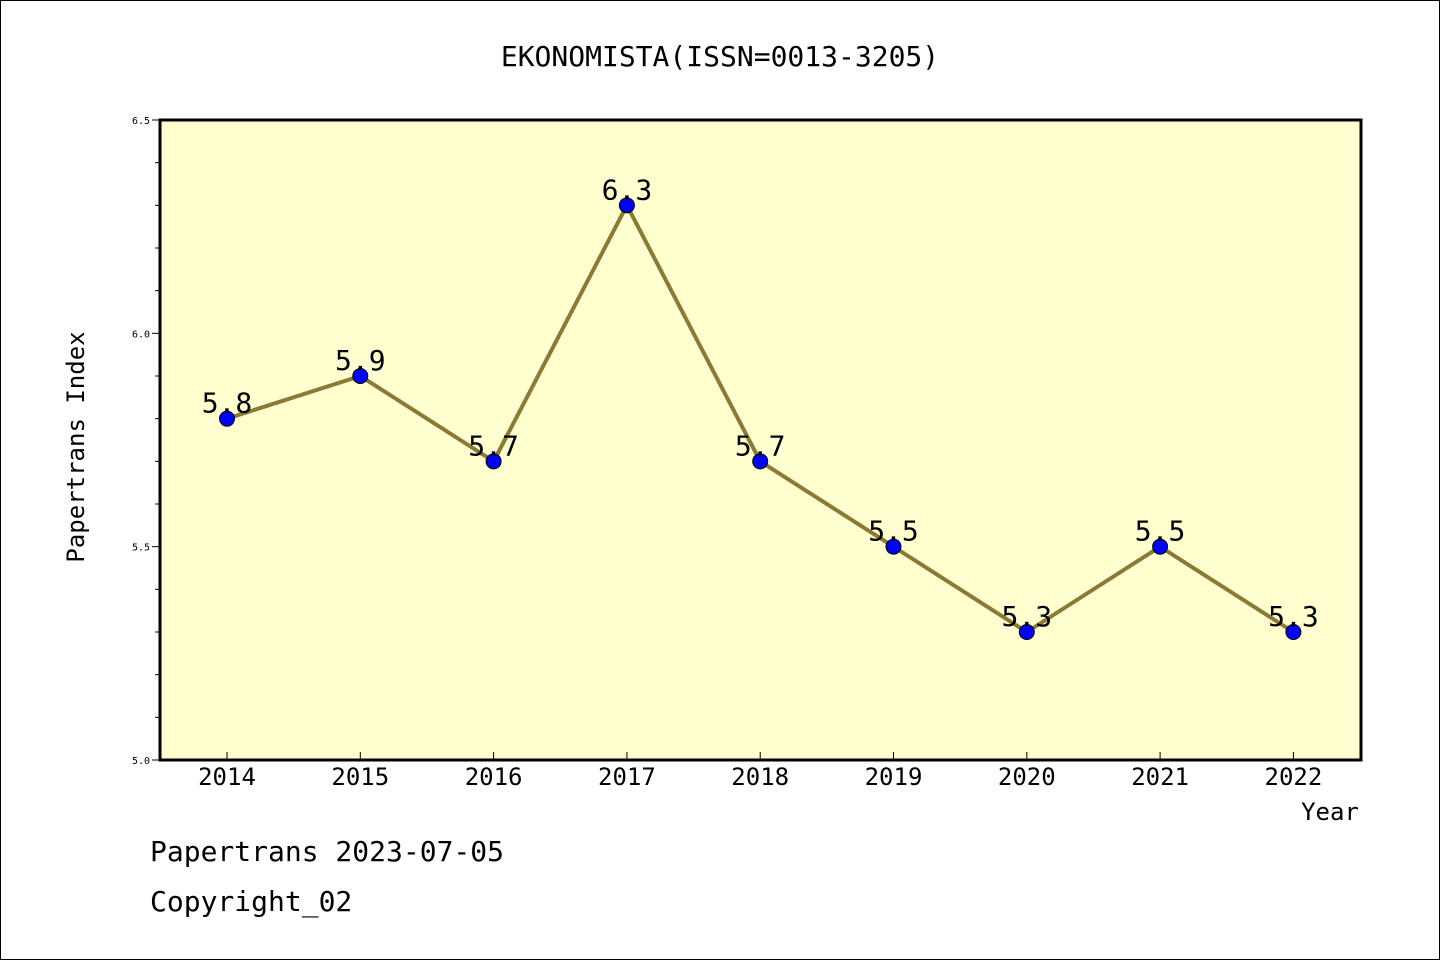 The height and width of the screenshot is (960, 1440). What do you see at coordinates (327, 851) in the screenshot?
I see `footer-date: Papertrans 2023-07-05` at bounding box center [327, 851].